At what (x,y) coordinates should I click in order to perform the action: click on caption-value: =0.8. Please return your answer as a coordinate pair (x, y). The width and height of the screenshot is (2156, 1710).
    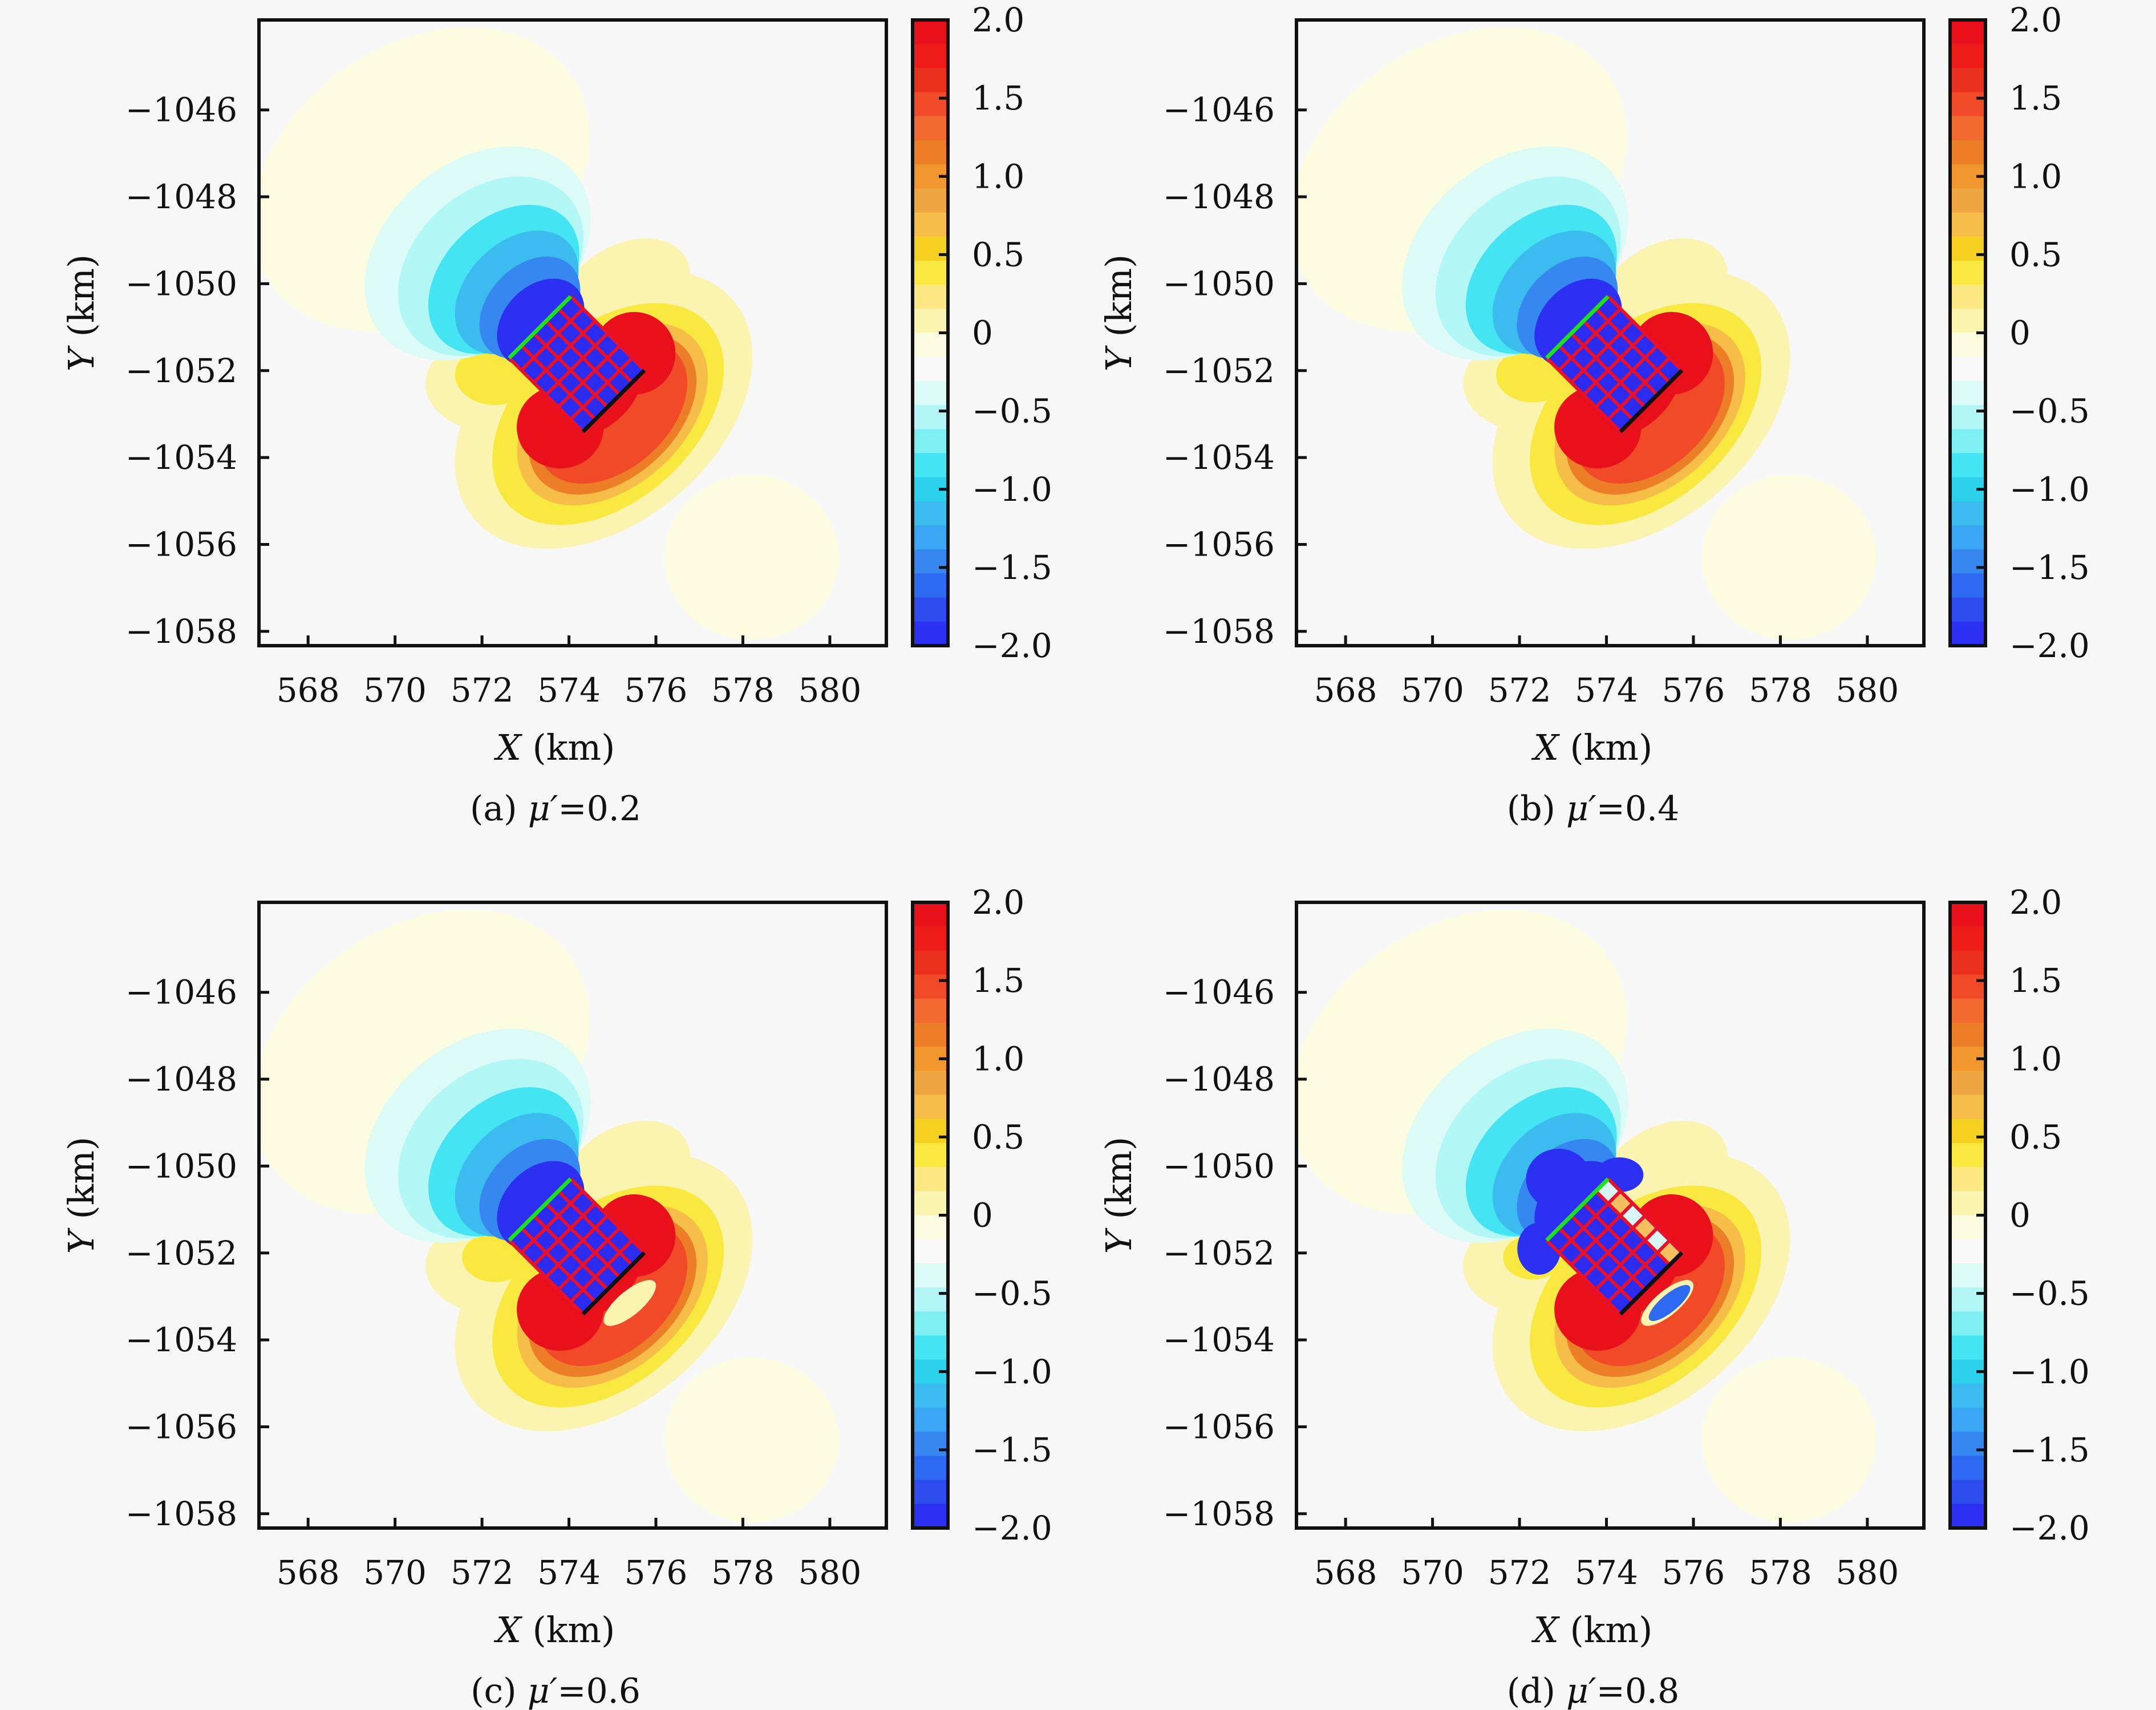
    Looking at the image, I should click on (1638, 1690).